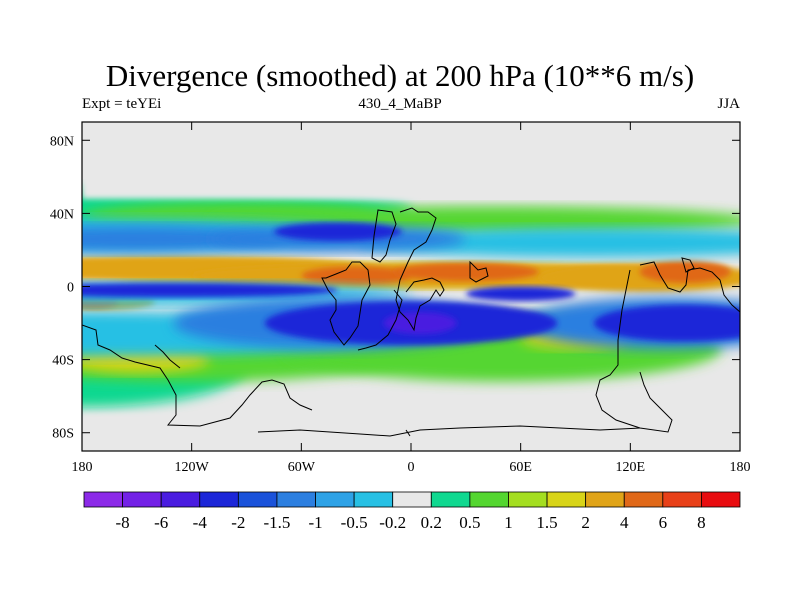 The height and width of the screenshot is (600, 800). Describe the element at coordinates (631, 467) in the screenshot. I see `x-tick-label-5: 120E` at that location.